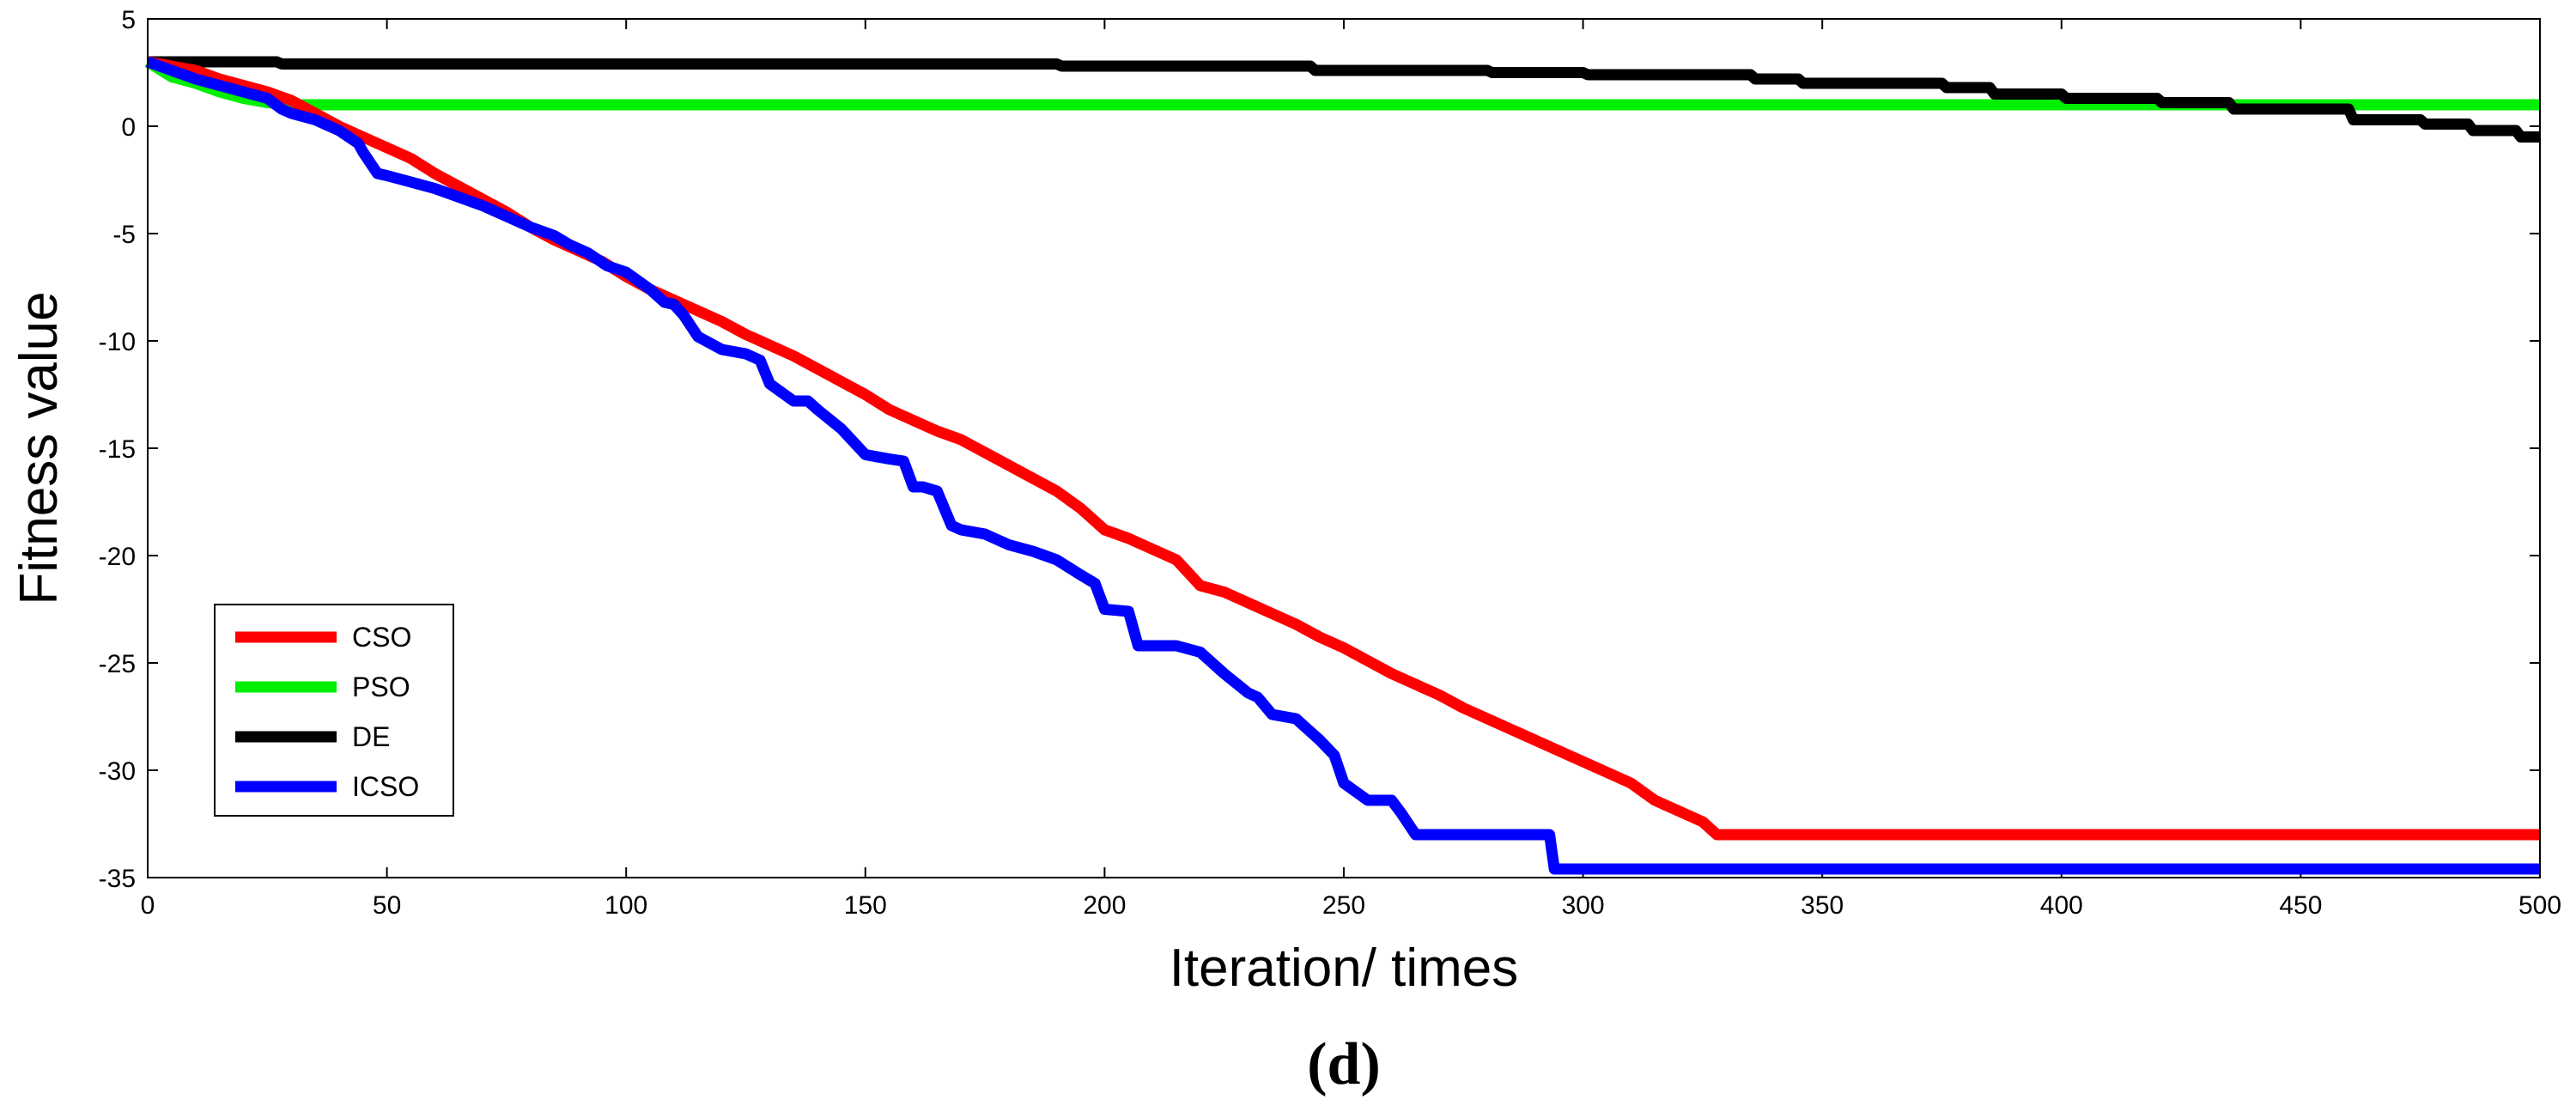 The width and height of the screenshot is (2576, 1106). I want to click on legend-items: CSO PSO DE ICSO, so click(327, 712).